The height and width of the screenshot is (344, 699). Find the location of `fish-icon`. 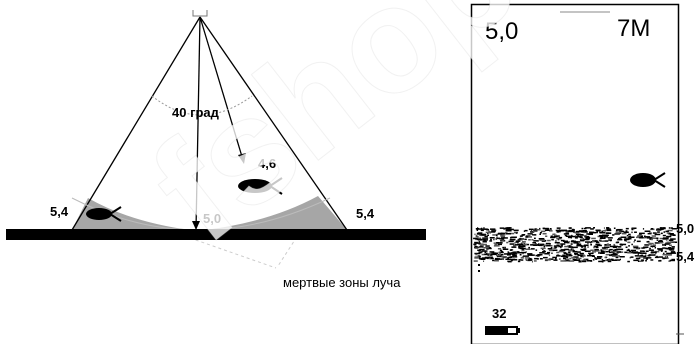

fish-icon is located at coordinates (260, 186).